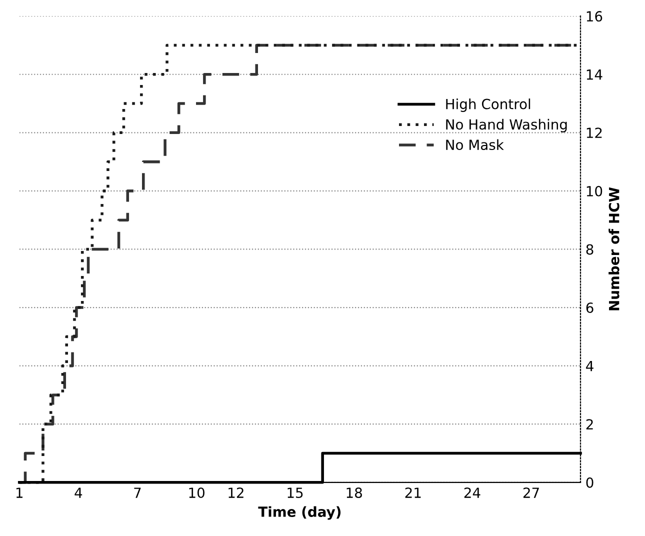  What do you see at coordinates (594, 191) in the screenshot?
I see `y-tick-label: 10` at bounding box center [594, 191].